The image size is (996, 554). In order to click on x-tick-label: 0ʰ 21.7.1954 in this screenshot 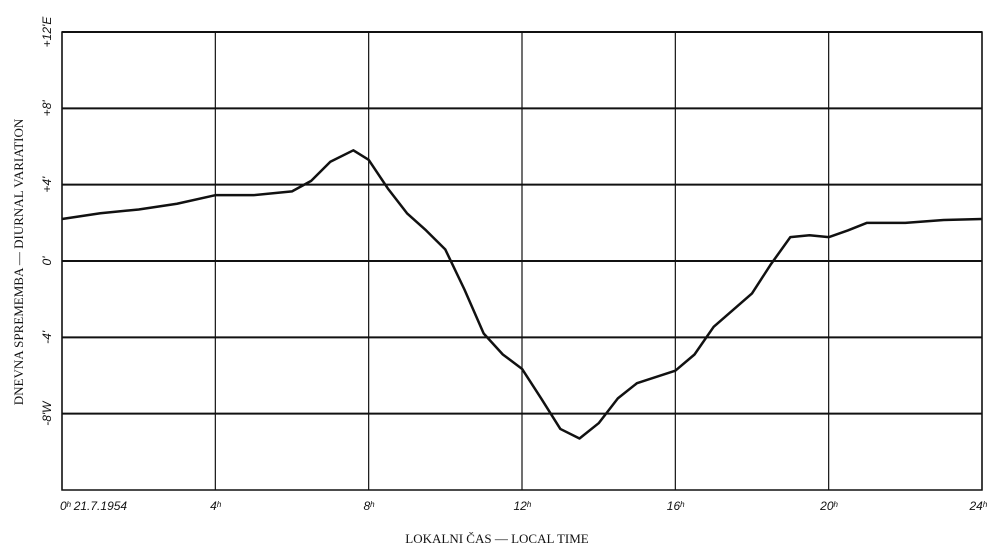, I will do `click(93, 506)`.